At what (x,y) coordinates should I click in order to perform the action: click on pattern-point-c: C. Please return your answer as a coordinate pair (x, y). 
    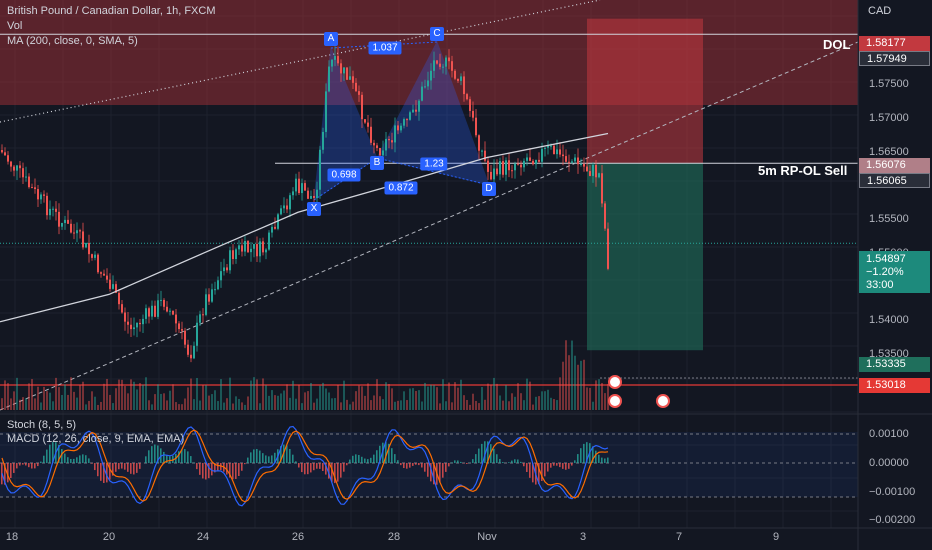
    Looking at the image, I should click on (437, 34).